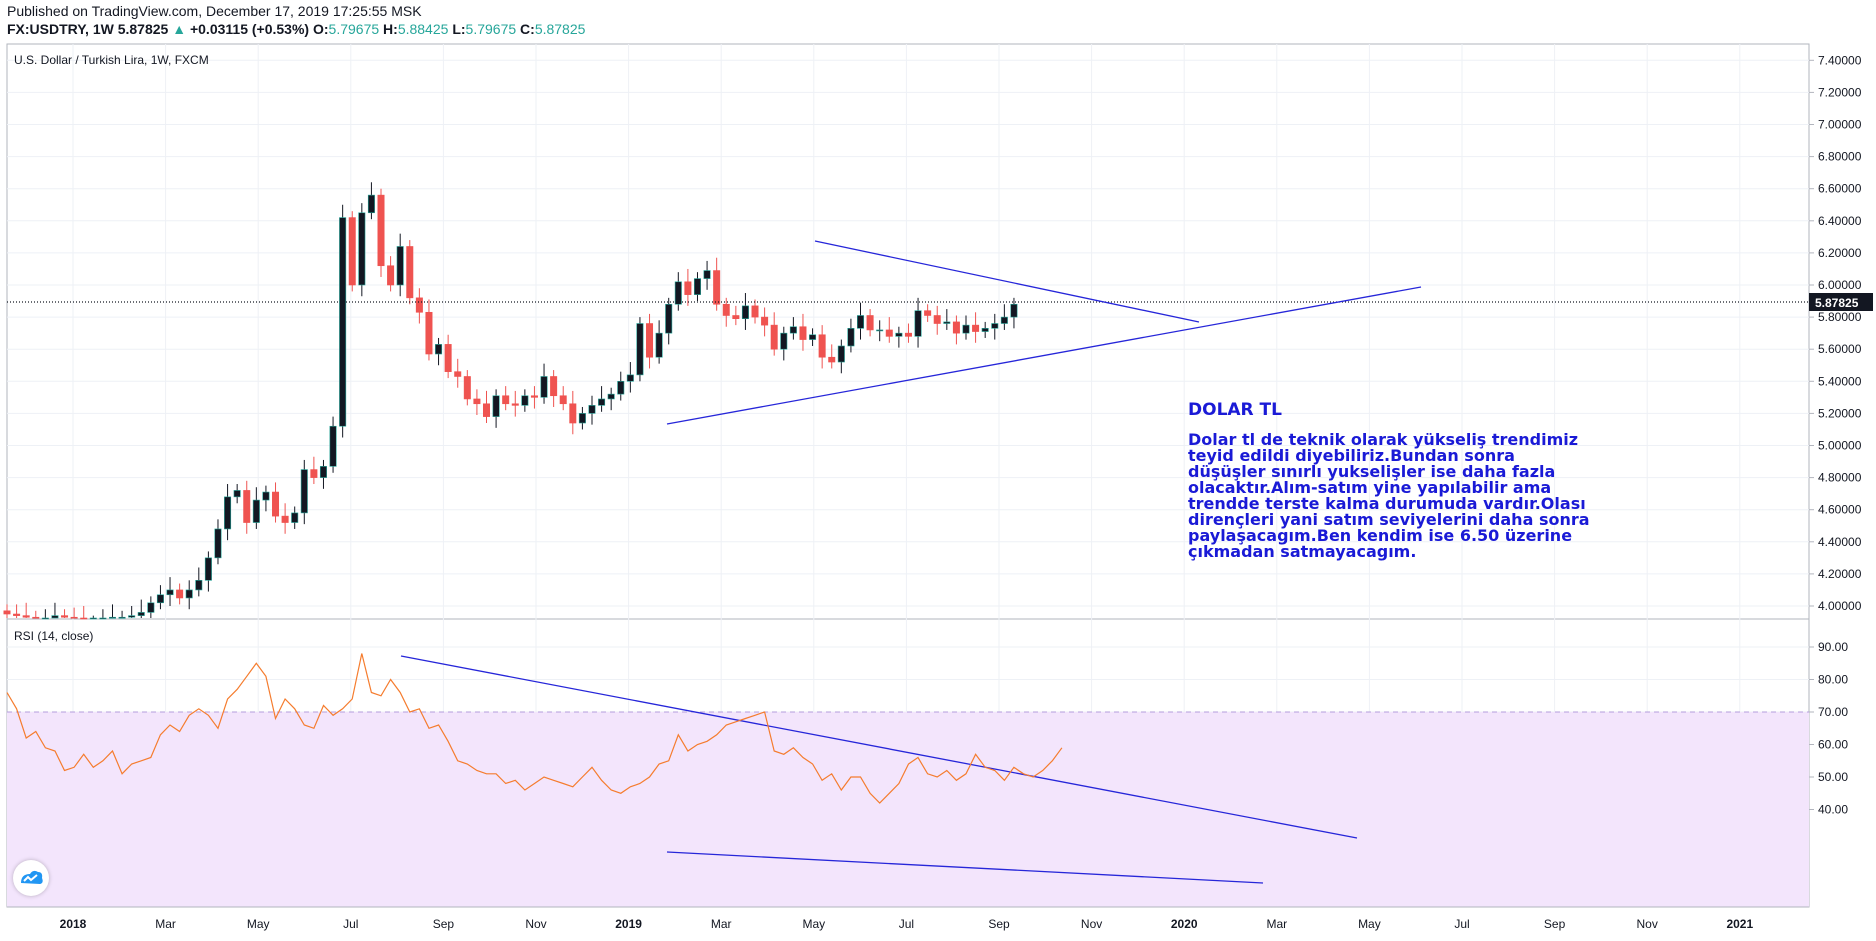 This screenshot has height=941, width=1876. Describe the element at coordinates (1833, 745) in the screenshot. I see `rsi-tick-label: 60.00` at that location.